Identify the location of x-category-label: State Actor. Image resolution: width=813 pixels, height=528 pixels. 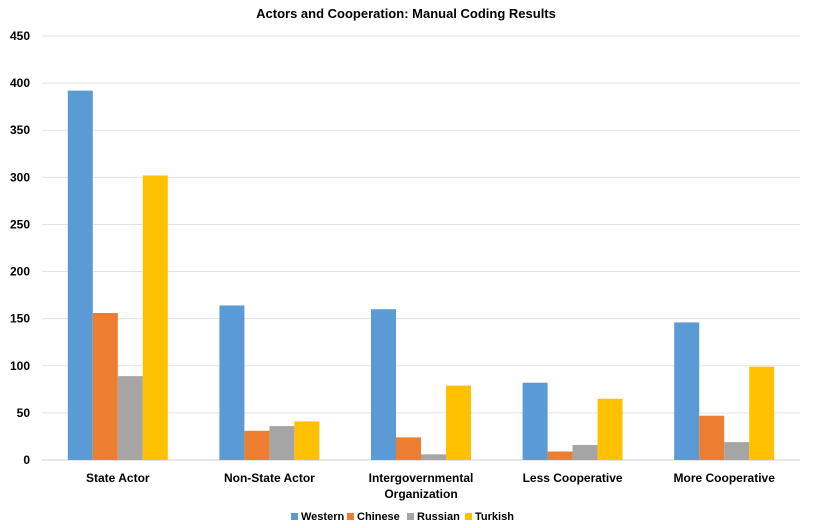
(118, 478).